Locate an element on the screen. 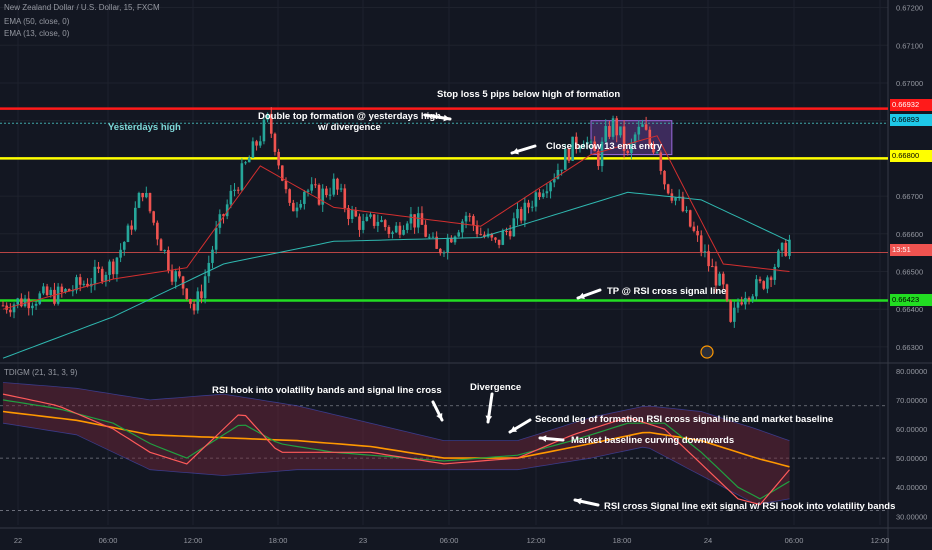  price-tick-label: 0.66700 is located at coordinates (909, 196).